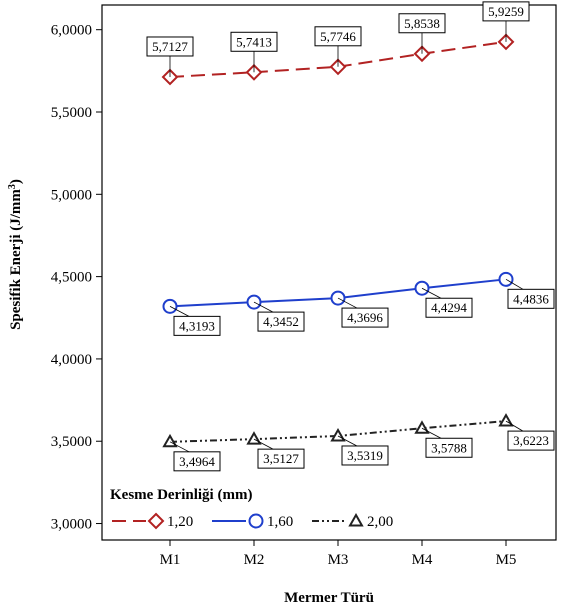  Describe the element at coordinates (280, 522) in the screenshot. I see `legend-entry-label: 1,60` at that location.